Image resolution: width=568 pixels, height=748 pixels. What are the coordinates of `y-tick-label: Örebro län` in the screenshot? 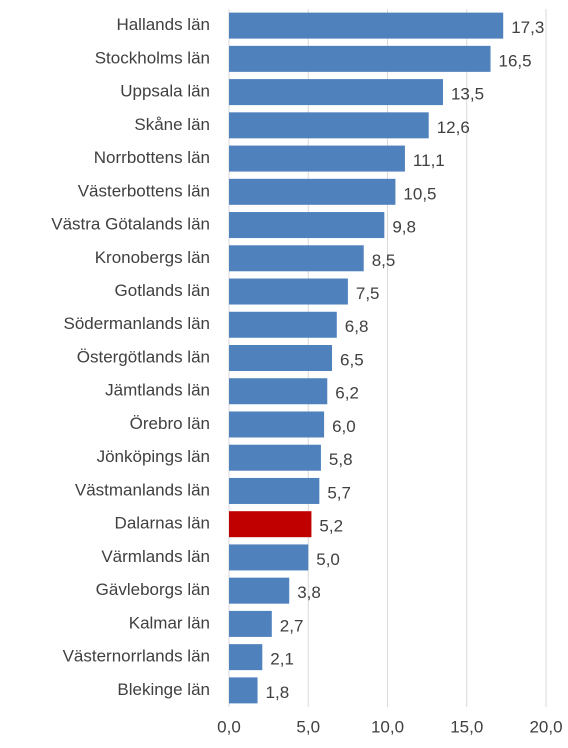 It's located at (170, 423).